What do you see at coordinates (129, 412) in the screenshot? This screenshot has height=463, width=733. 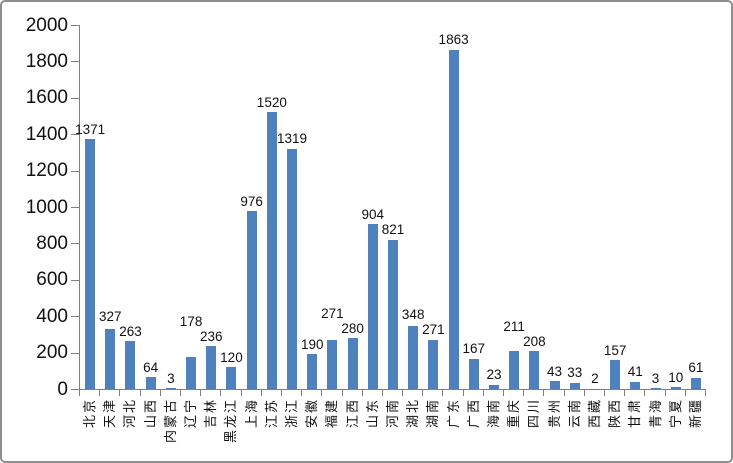 I see `category-label: 河北` at bounding box center [129, 412].